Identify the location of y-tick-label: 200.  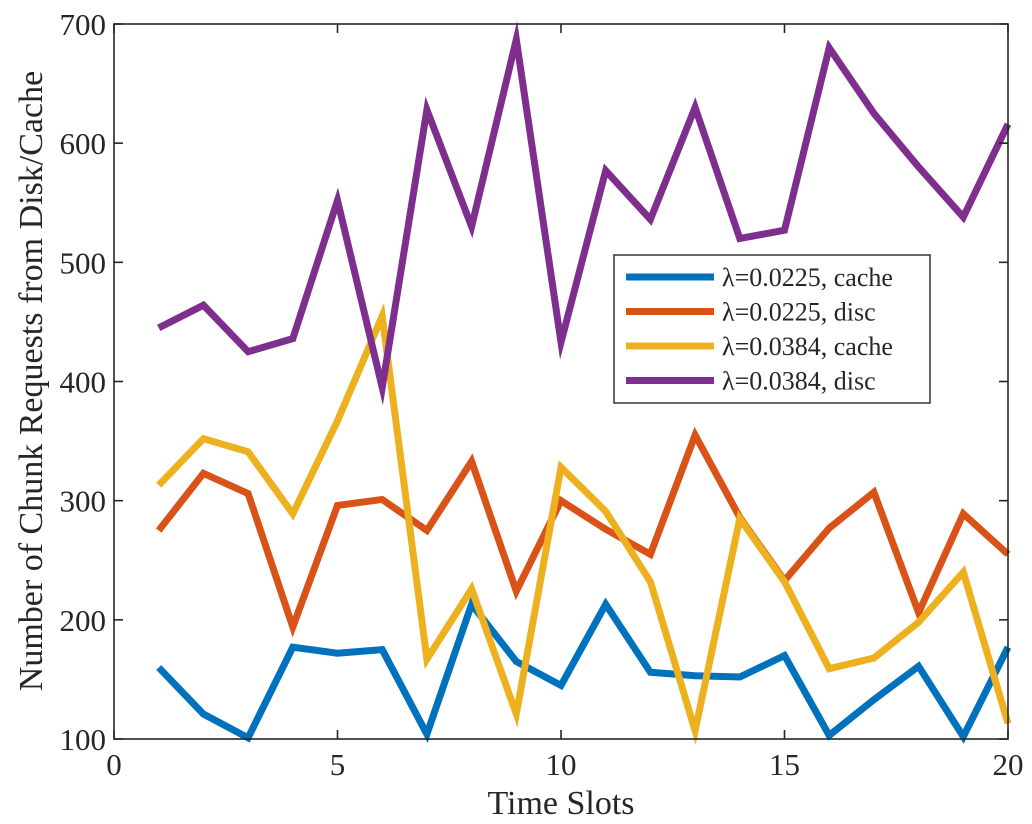
(83, 620).